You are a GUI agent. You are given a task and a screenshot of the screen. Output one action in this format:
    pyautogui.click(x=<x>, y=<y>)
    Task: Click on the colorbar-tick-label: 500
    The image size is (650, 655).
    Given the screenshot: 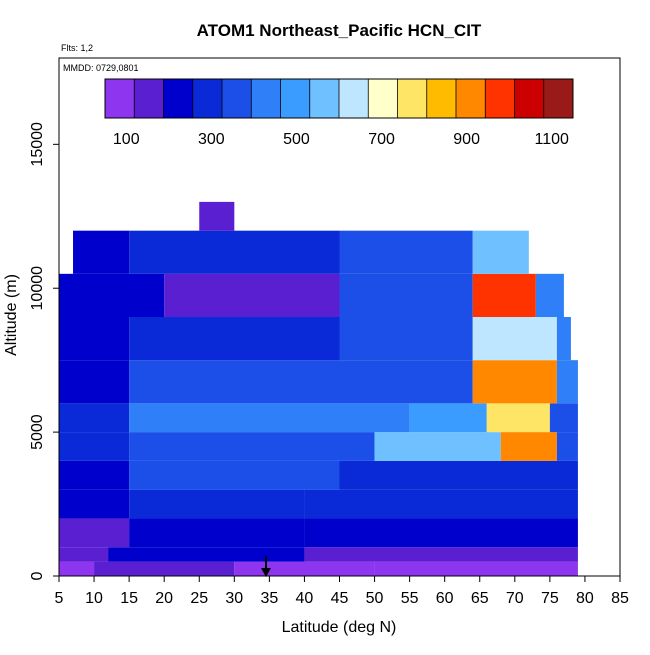 What is the action you would take?
    pyautogui.click(x=296, y=139)
    